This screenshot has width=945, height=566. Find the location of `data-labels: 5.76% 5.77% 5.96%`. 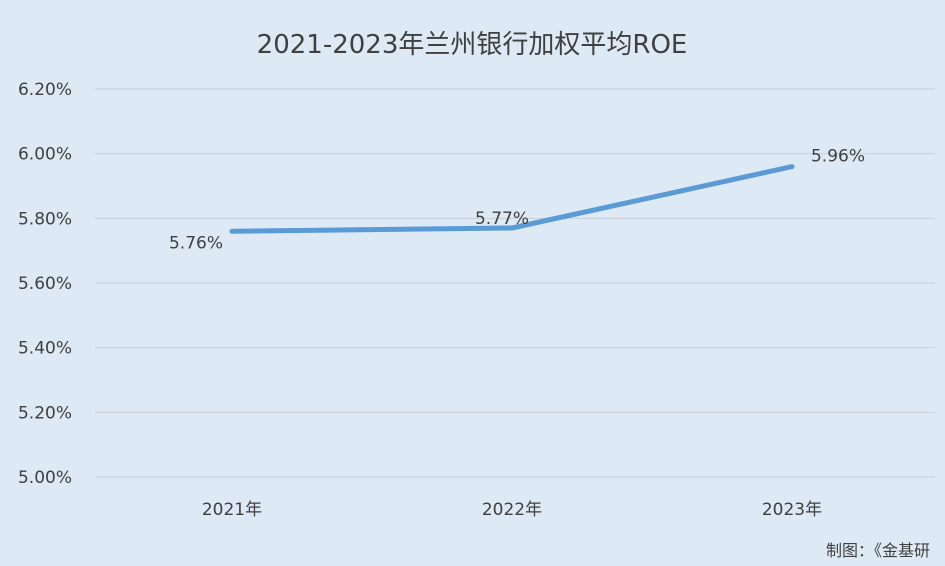

data-labels: 5.76% 5.77% 5.96% is located at coordinates (517, 200).